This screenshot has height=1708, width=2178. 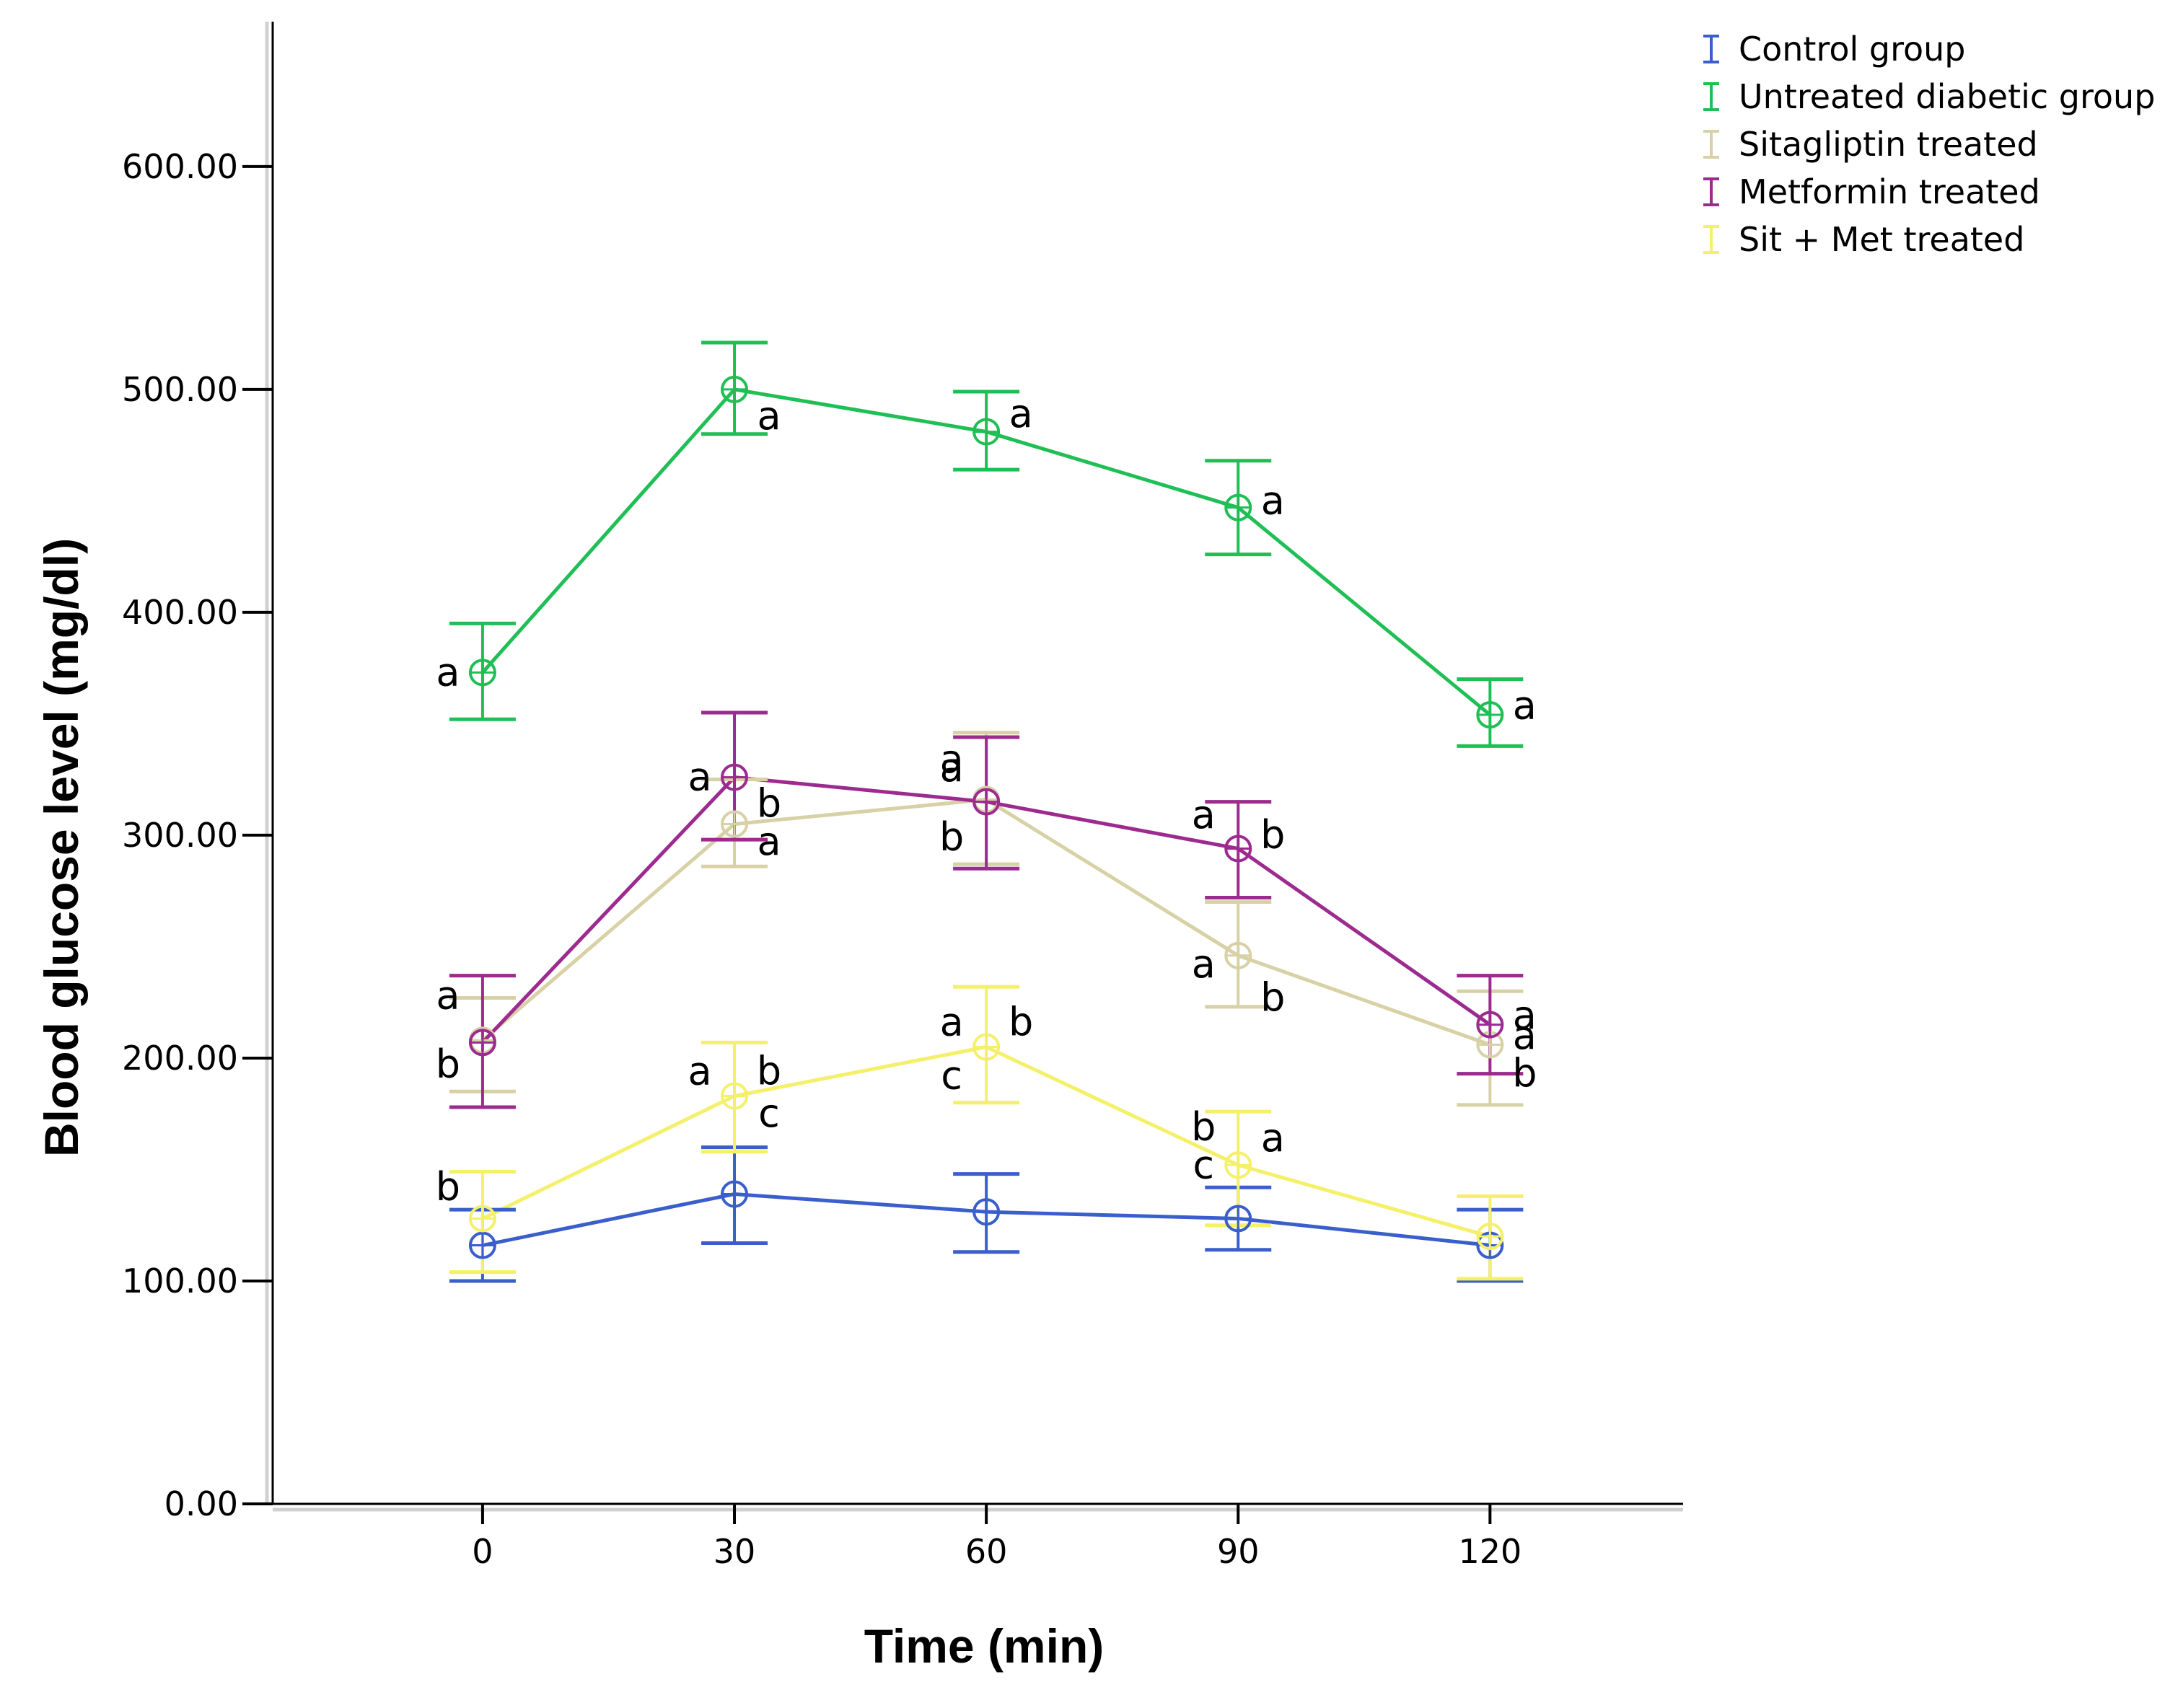 I want to click on y-tick-label: 500.00, so click(x=180, y=389).